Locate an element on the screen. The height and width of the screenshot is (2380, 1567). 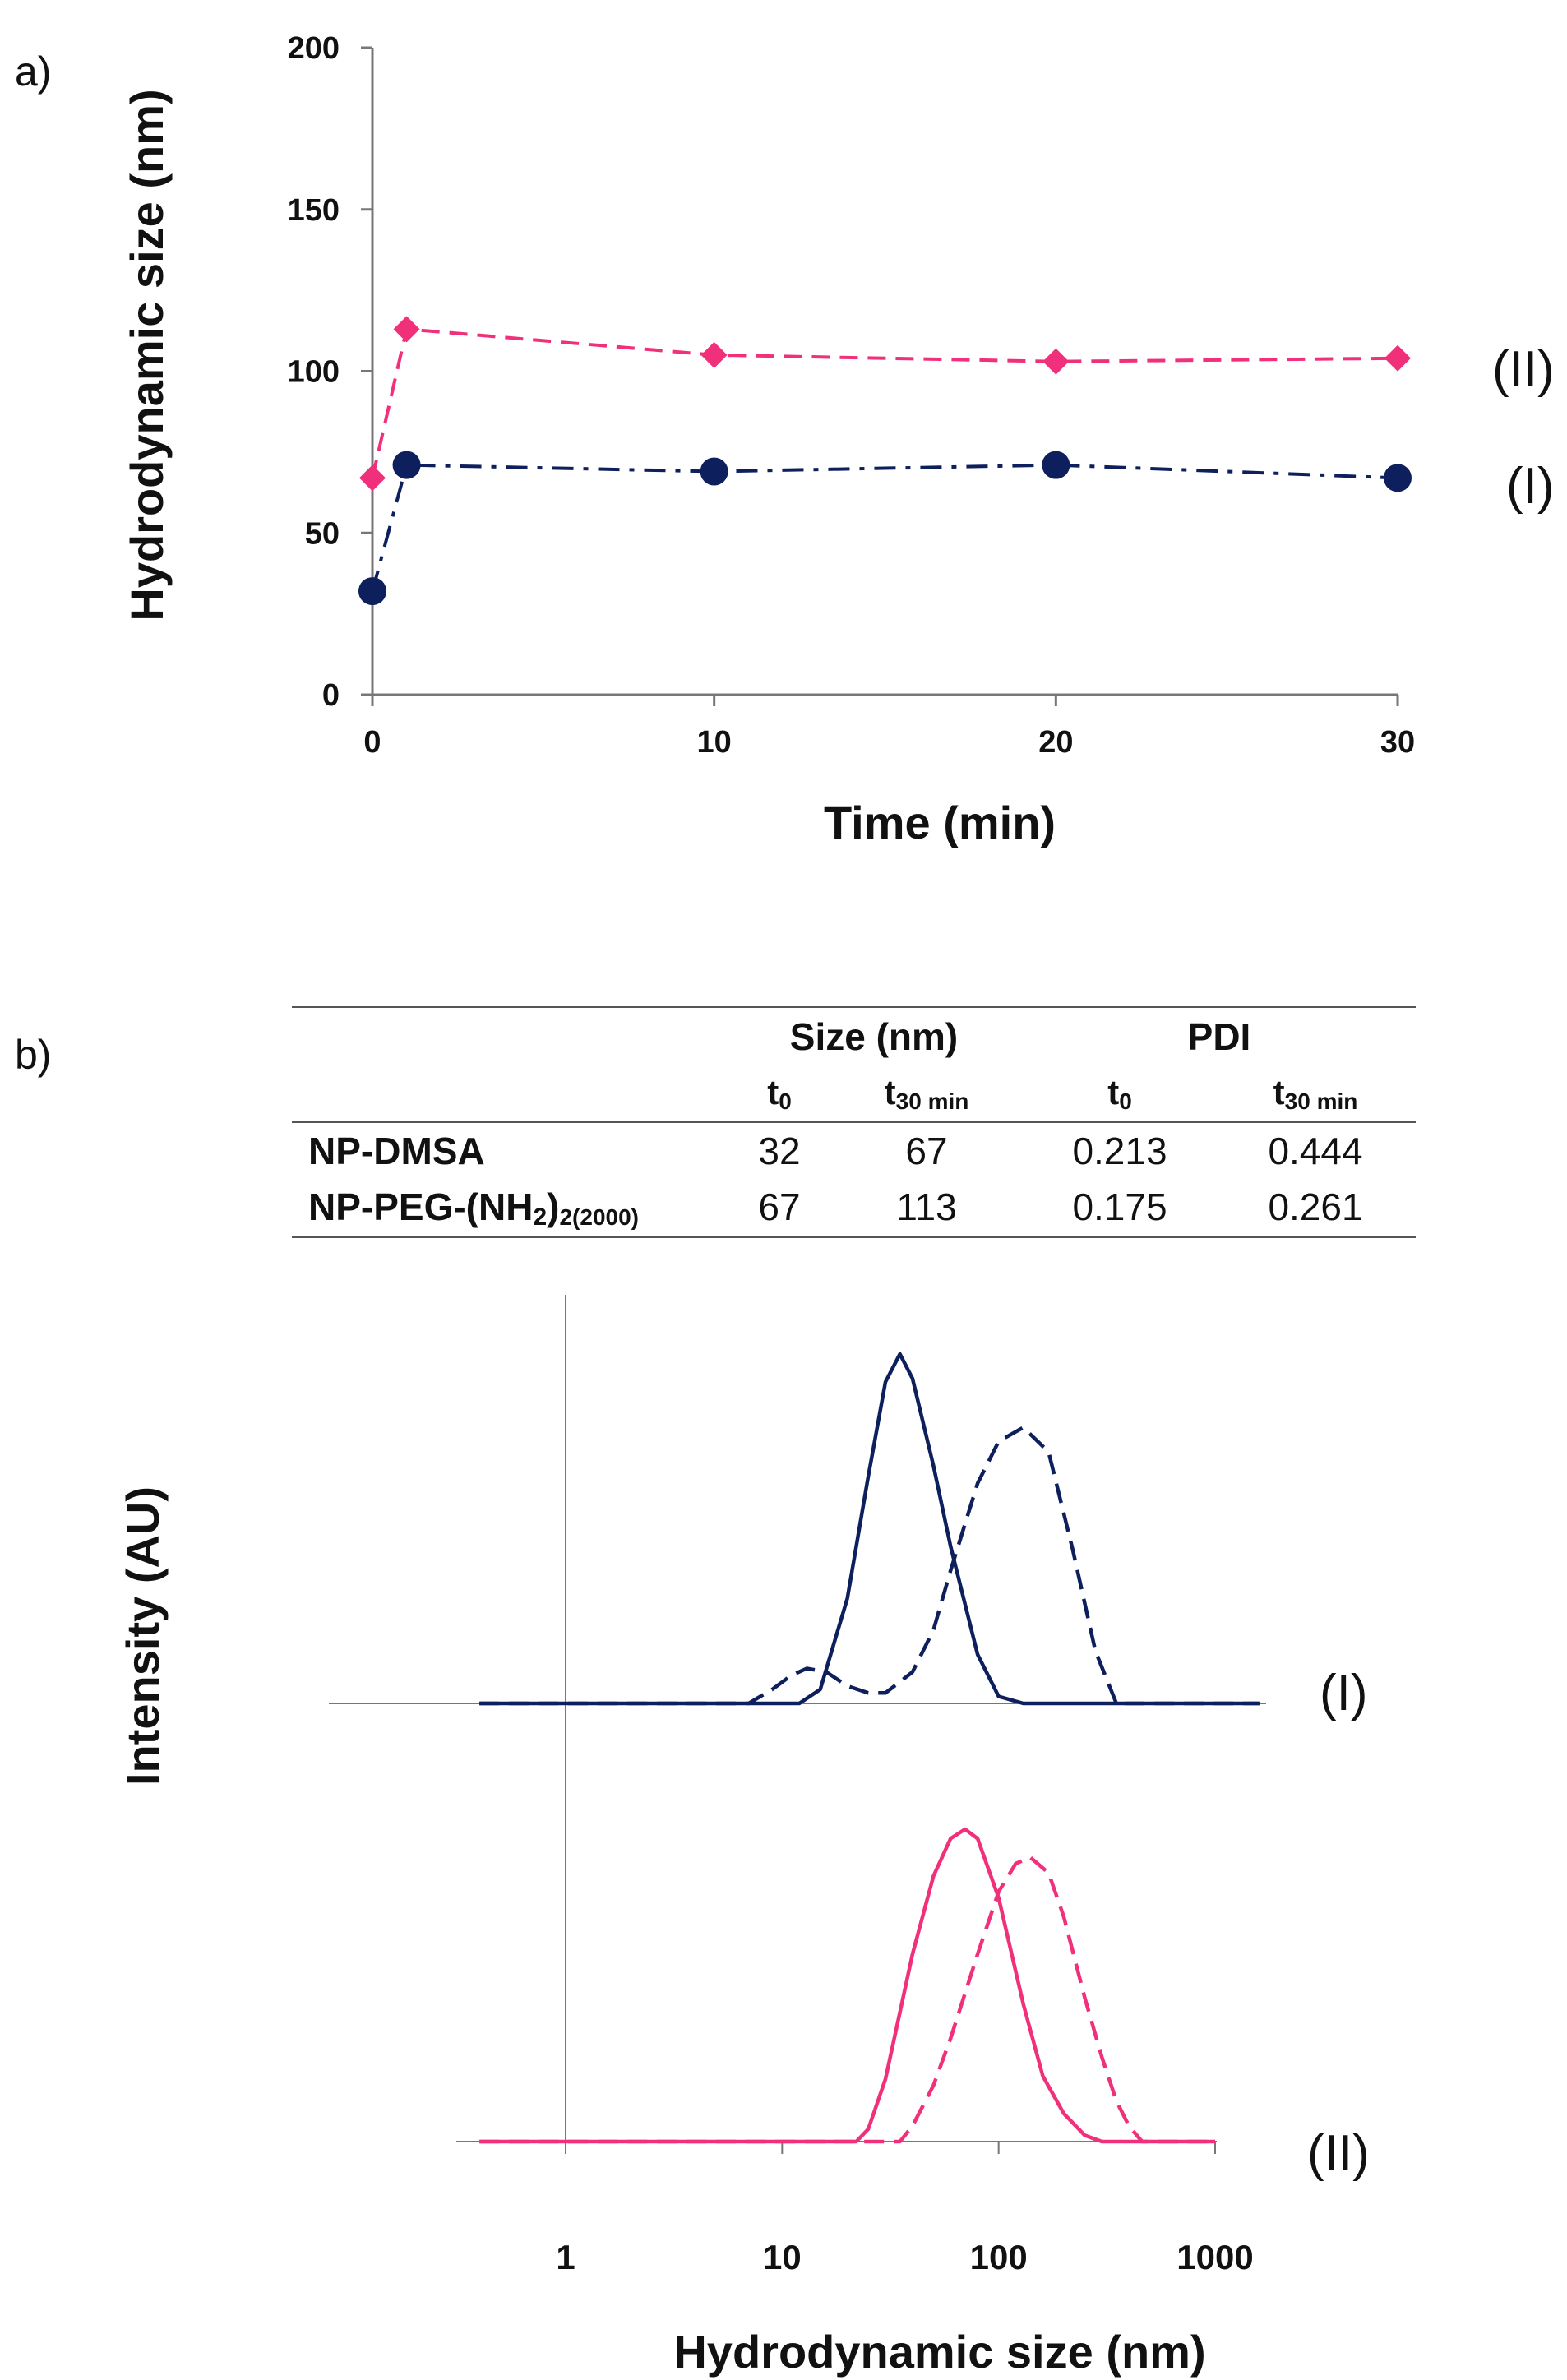
panel-b-label: b) is located at coordinates (33, 1055).